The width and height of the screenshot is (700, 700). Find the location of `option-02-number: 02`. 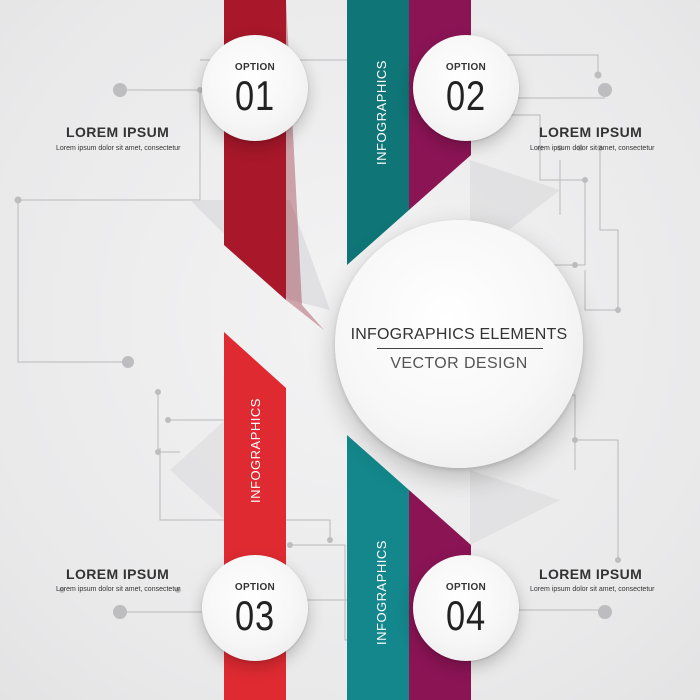

option-02-number: 02 is located at coordinates (466, 95).